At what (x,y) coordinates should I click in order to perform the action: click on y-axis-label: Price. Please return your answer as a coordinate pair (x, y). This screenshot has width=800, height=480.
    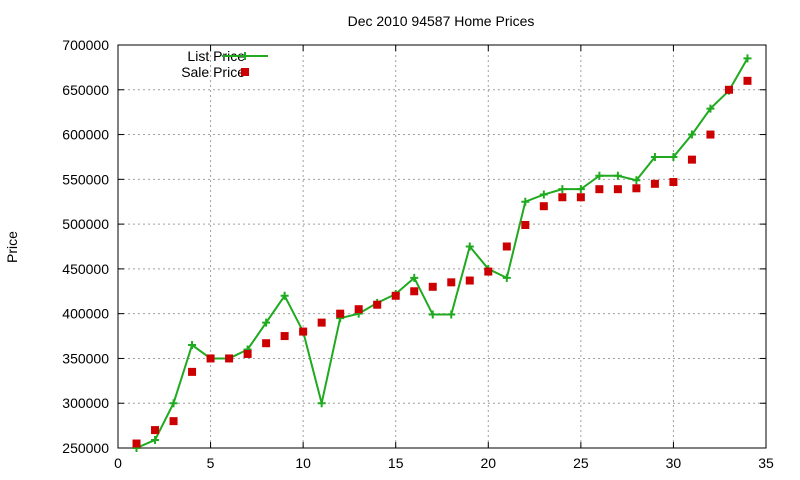
    Looking at the image, I should click on (12, 247).